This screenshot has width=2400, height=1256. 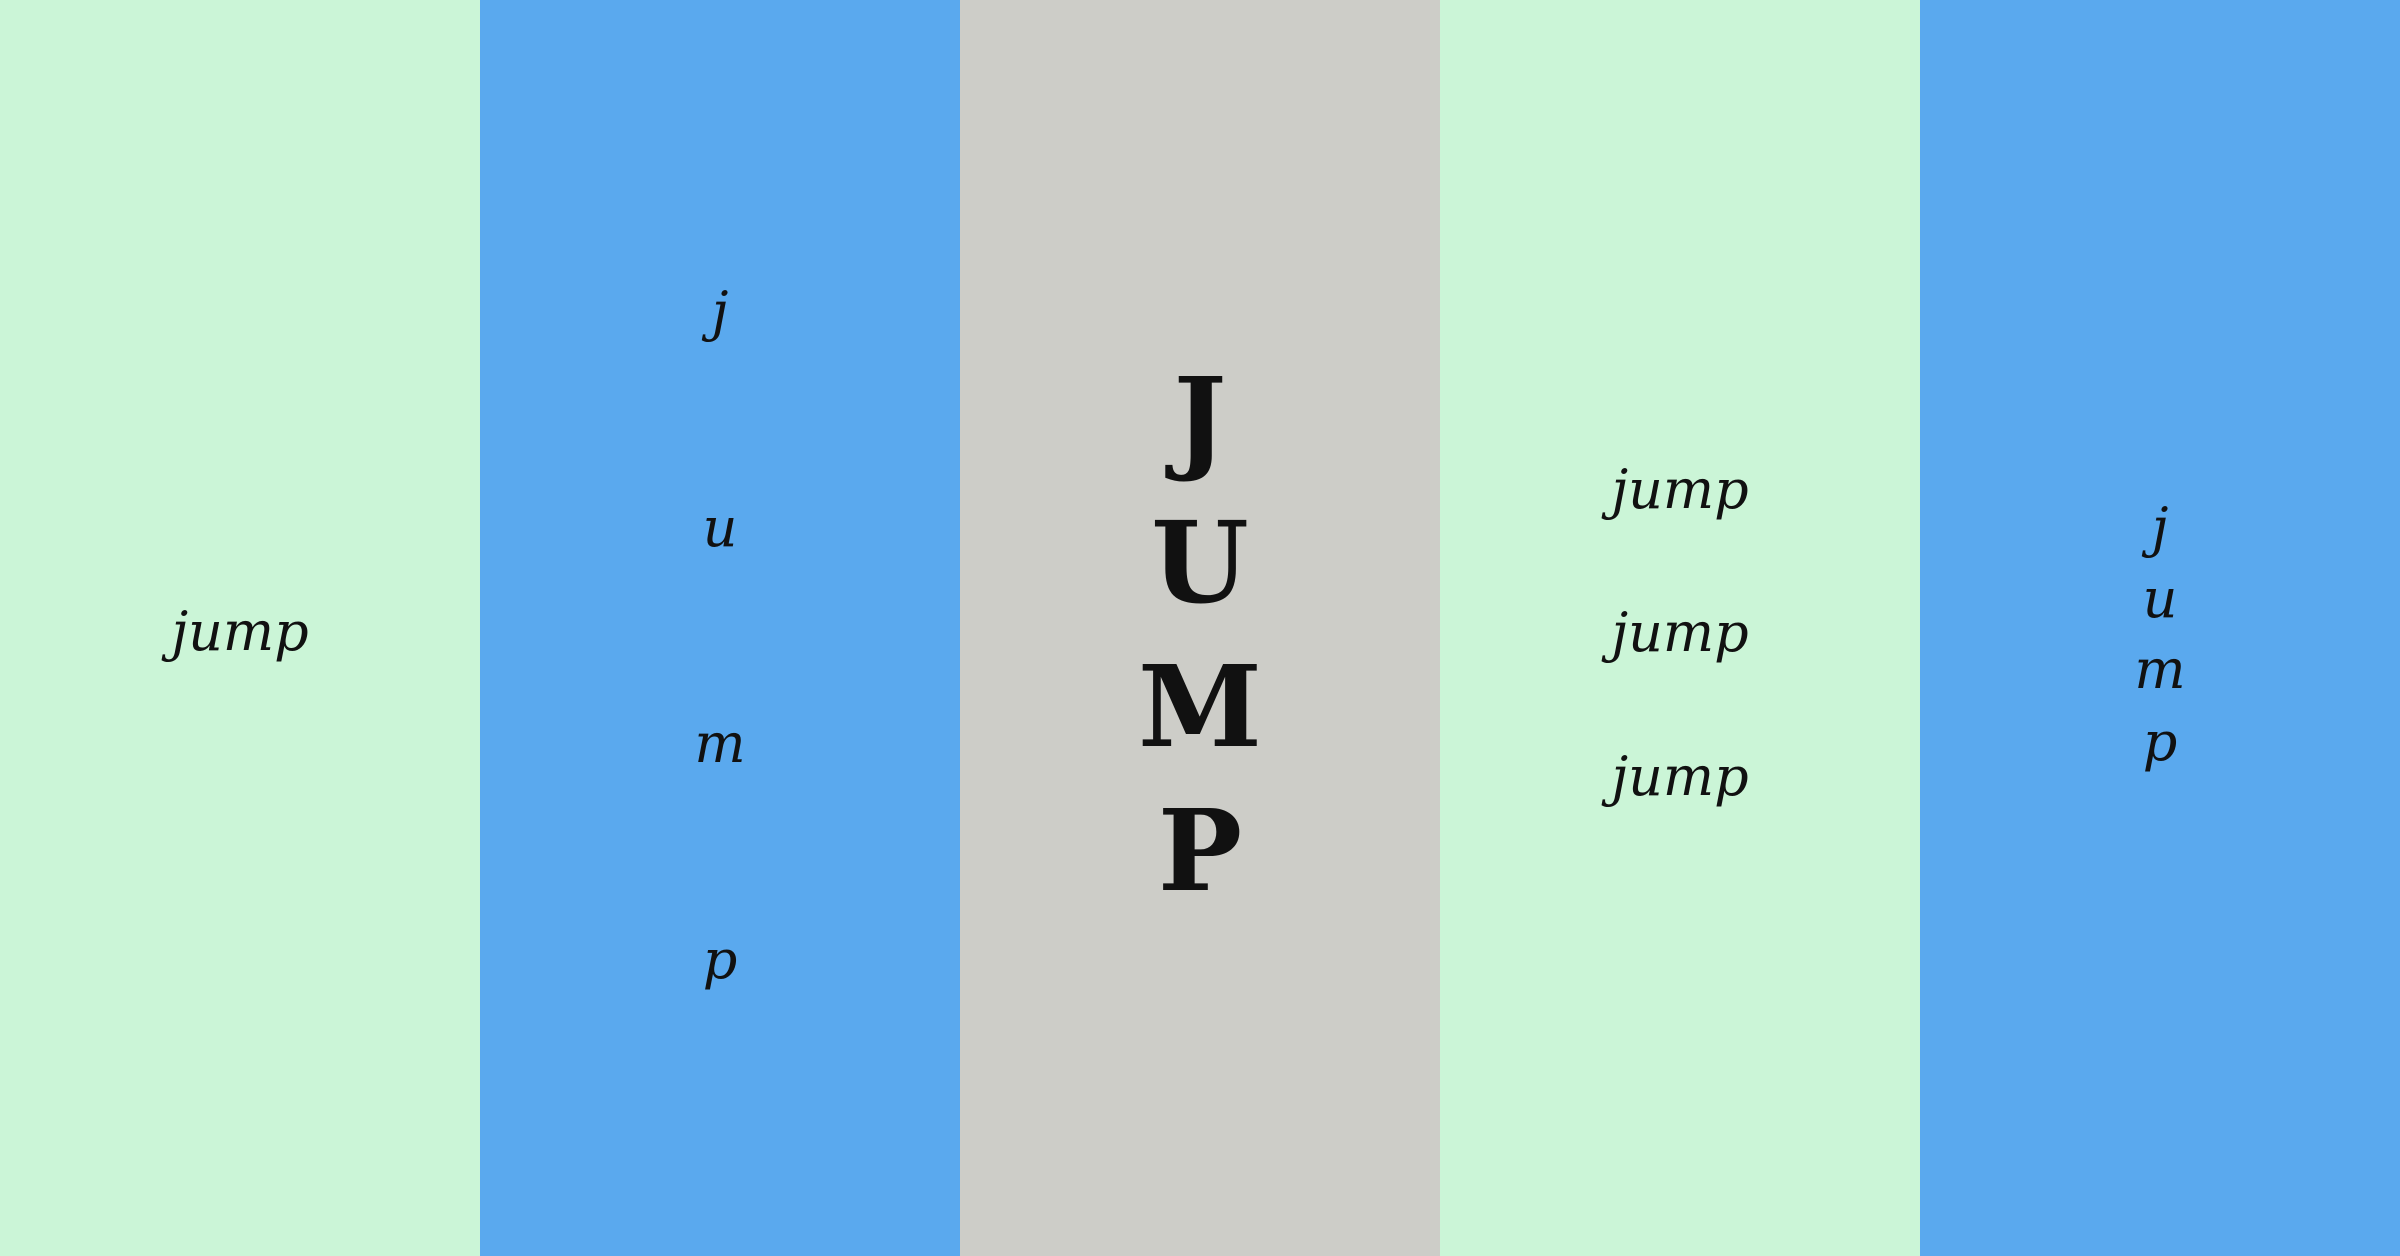 What do you see at coordinates (1200, 851) in the screenshot?
I see `letter-P: P` at bounding box center [1200, 851].